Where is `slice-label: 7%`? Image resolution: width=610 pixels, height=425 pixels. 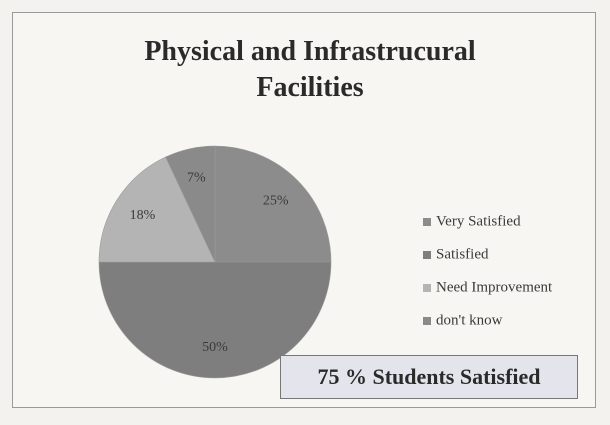
slice-label: 7% is located at coordinates (196, 177).